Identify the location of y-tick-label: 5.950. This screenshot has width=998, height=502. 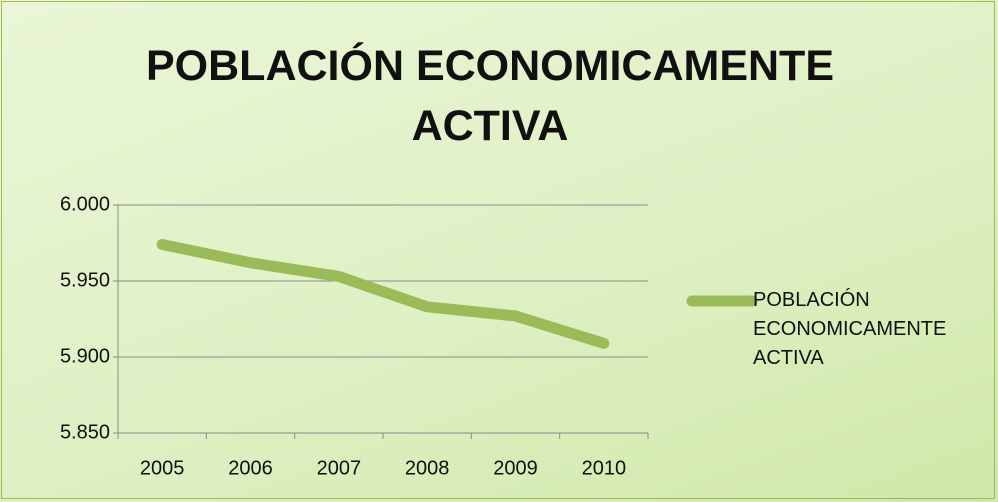
(85, 280).